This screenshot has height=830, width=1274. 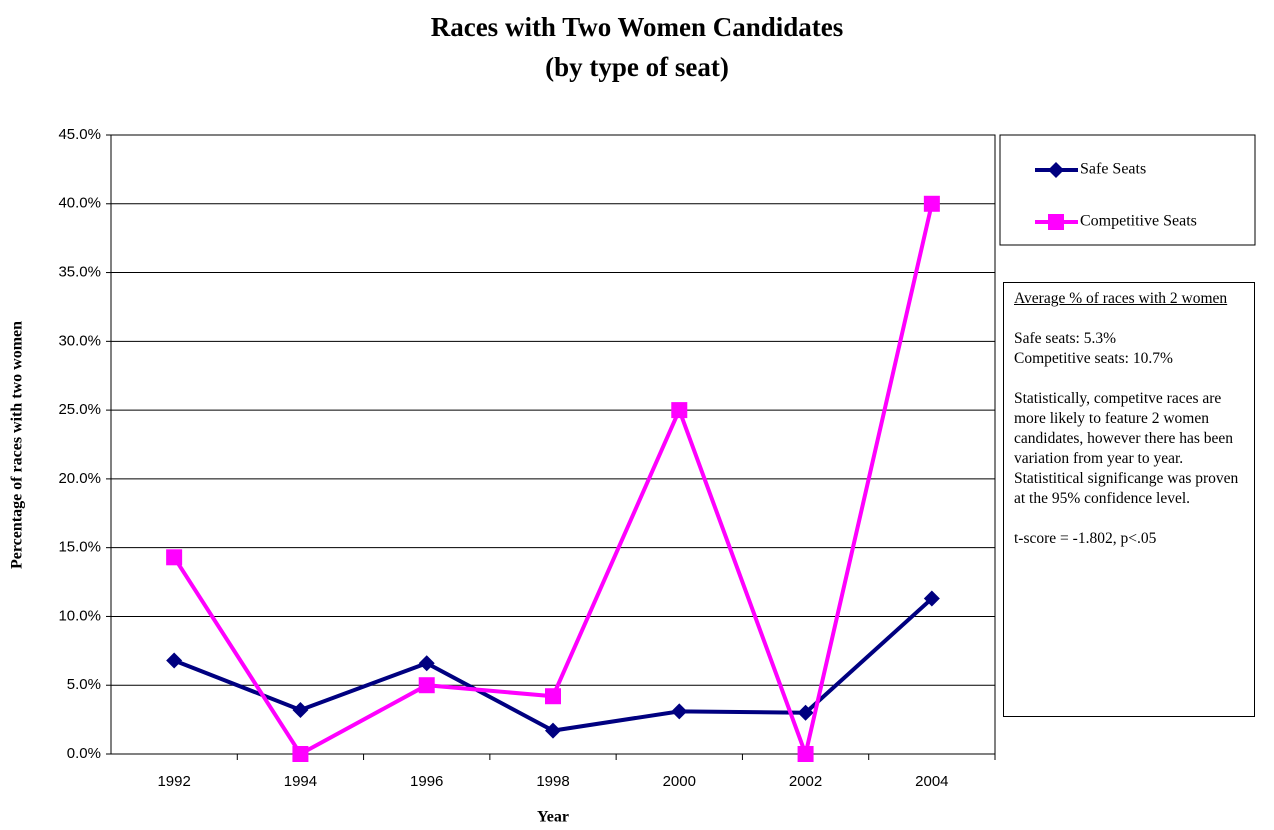 I want to click on chart-subtitle: (by type of seat), so click(x=637, y=67).